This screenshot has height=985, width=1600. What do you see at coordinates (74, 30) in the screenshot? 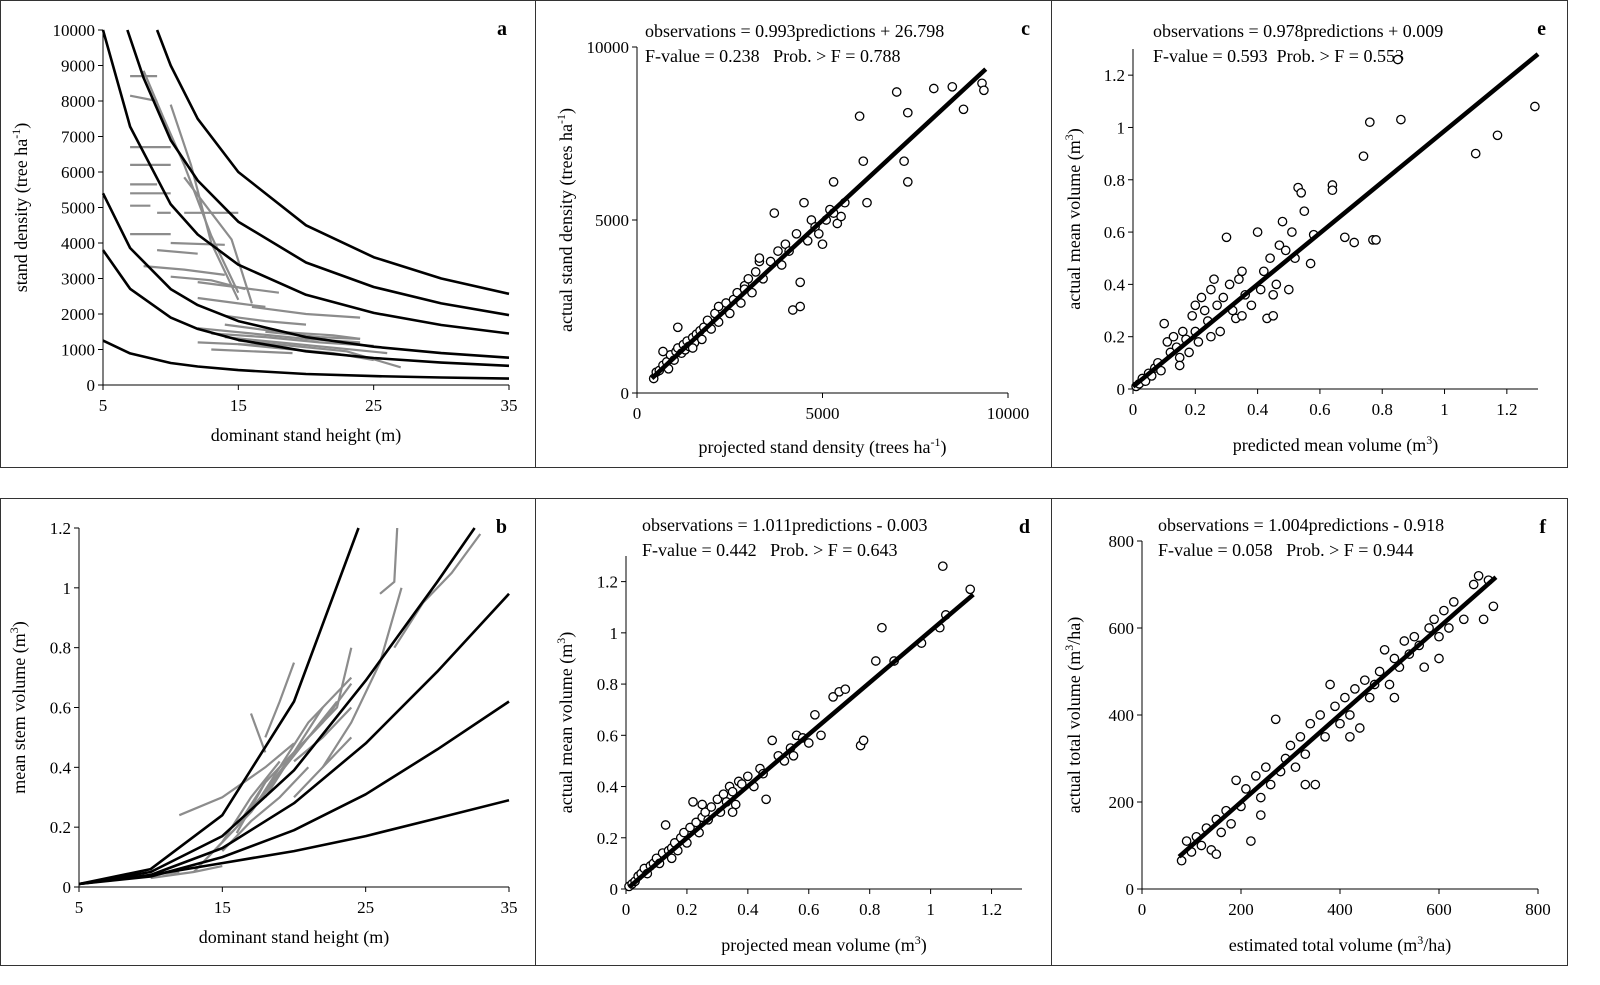
I see `y-tick-label: 10000` at bounding box center [74, 30].